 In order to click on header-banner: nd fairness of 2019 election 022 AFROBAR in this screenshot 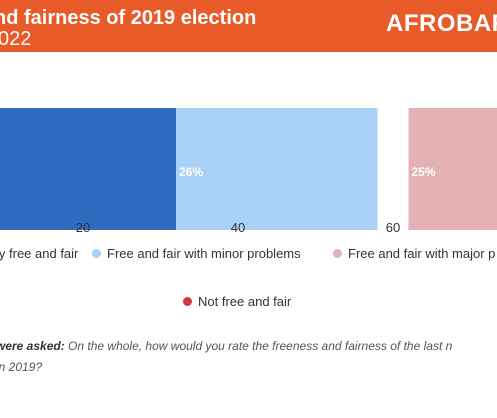, I will do `click(248, 26)`.